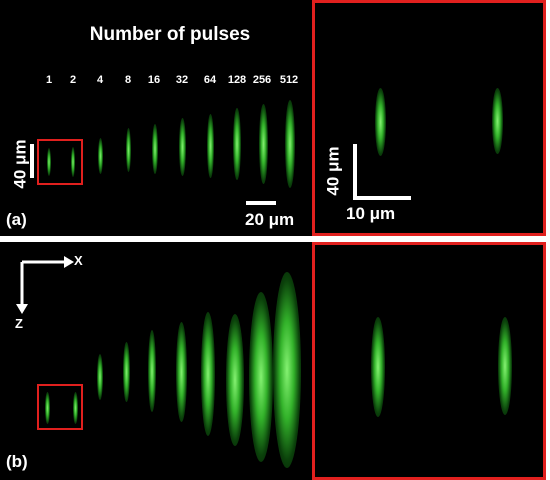  I want to click on pulse-count-label: 16, so click(154, 80).